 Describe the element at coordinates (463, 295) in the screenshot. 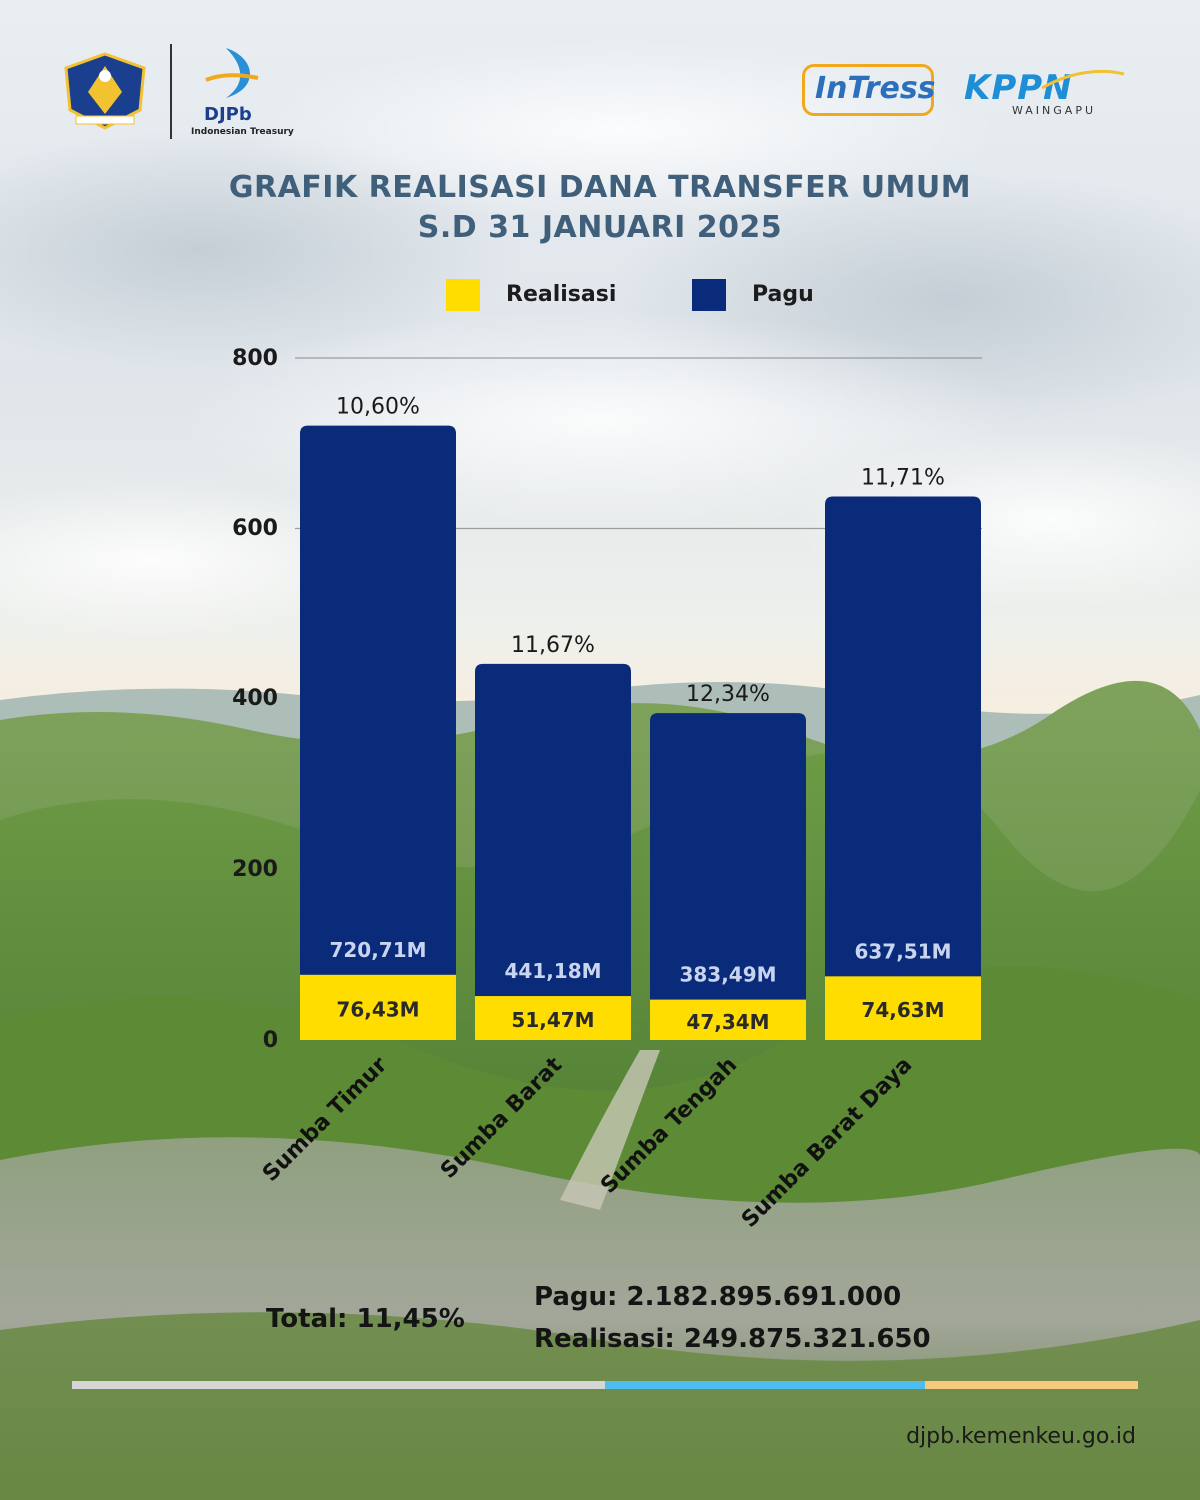

I see `legend-swatch-realisasi` at that location.